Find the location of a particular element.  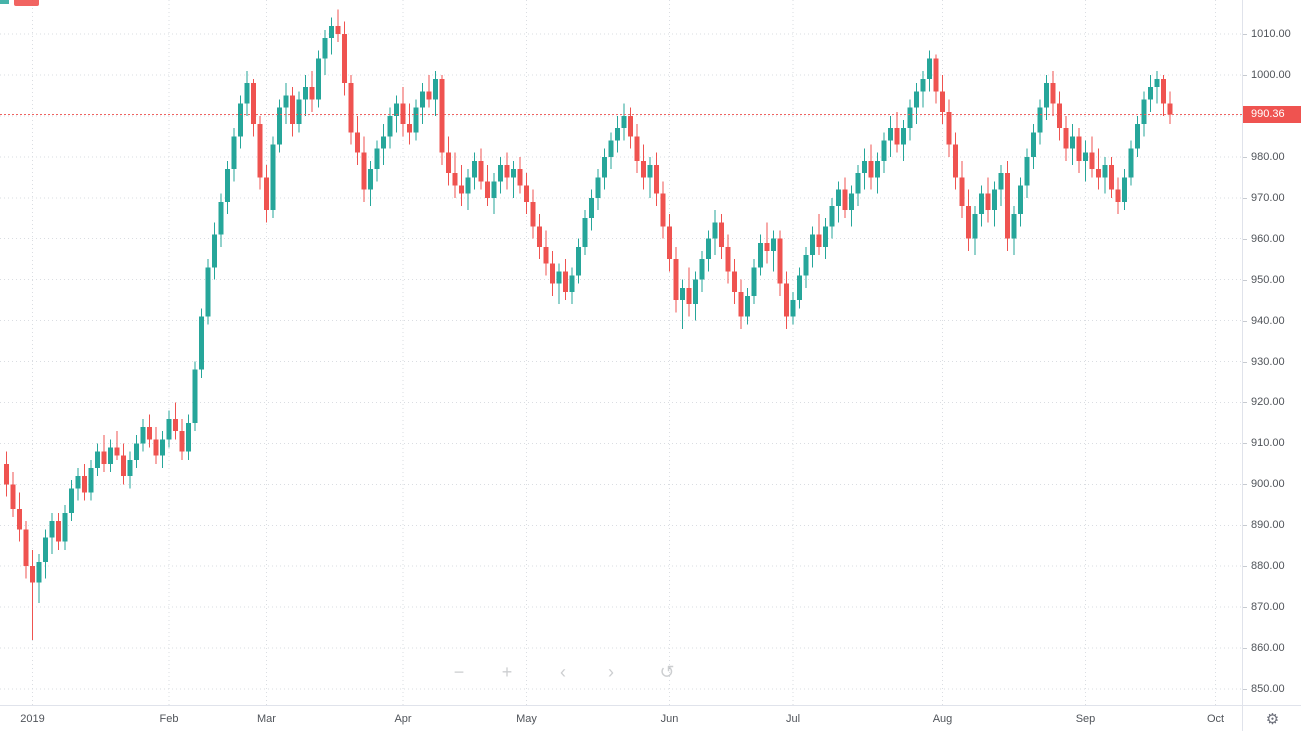

price-axis-label: 970.00 is located at coordinates (1272, 198).